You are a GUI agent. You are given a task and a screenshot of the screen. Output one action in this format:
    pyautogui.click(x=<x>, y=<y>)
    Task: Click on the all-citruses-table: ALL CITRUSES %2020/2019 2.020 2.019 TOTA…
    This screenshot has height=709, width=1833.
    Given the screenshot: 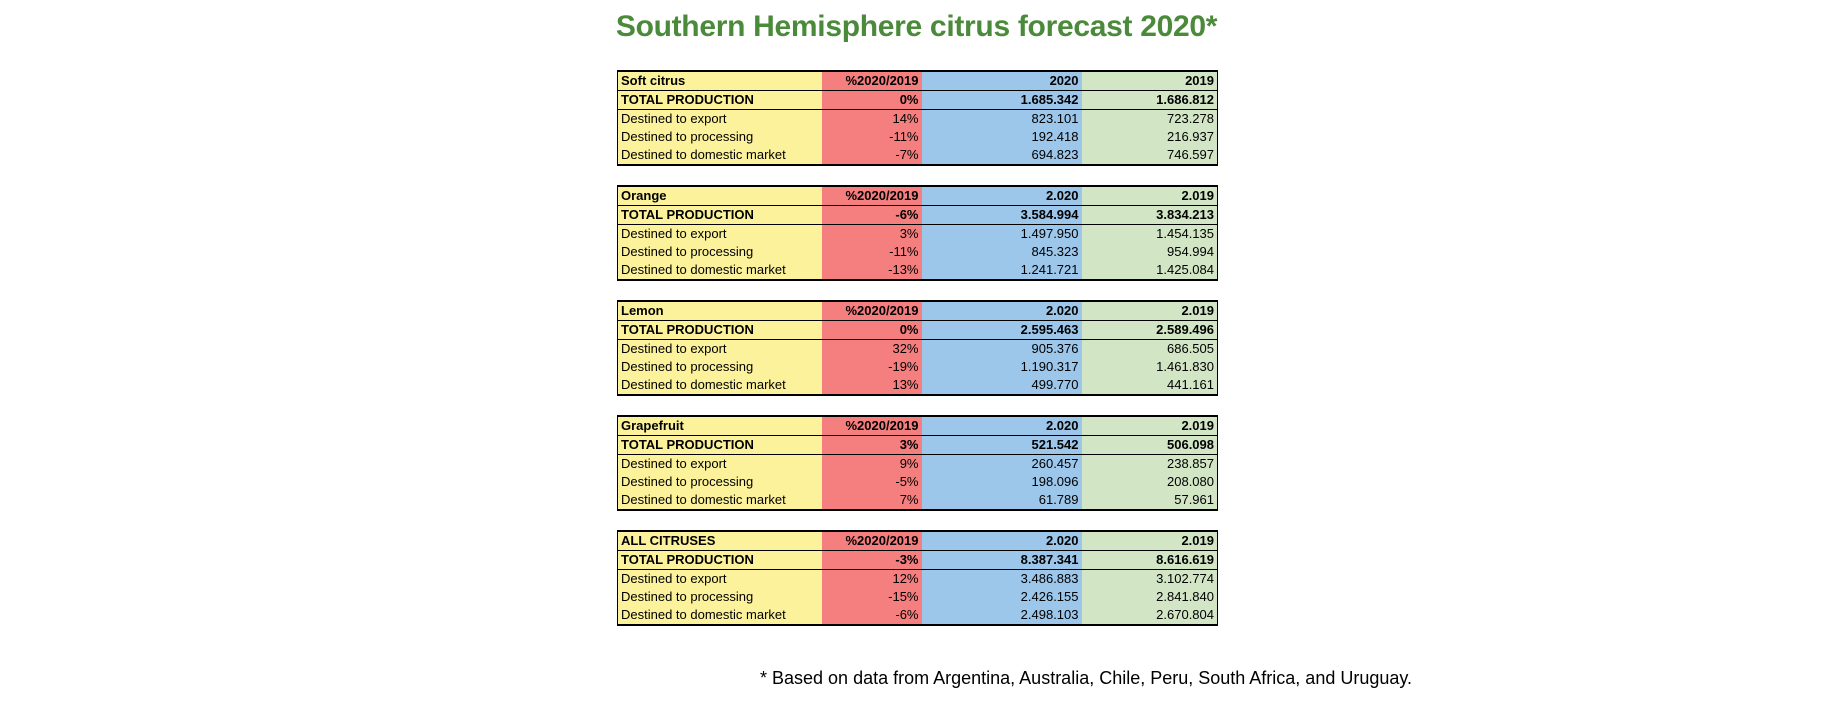 What is the action you would take?
    pyautogui.click(x=917, y=578)
    